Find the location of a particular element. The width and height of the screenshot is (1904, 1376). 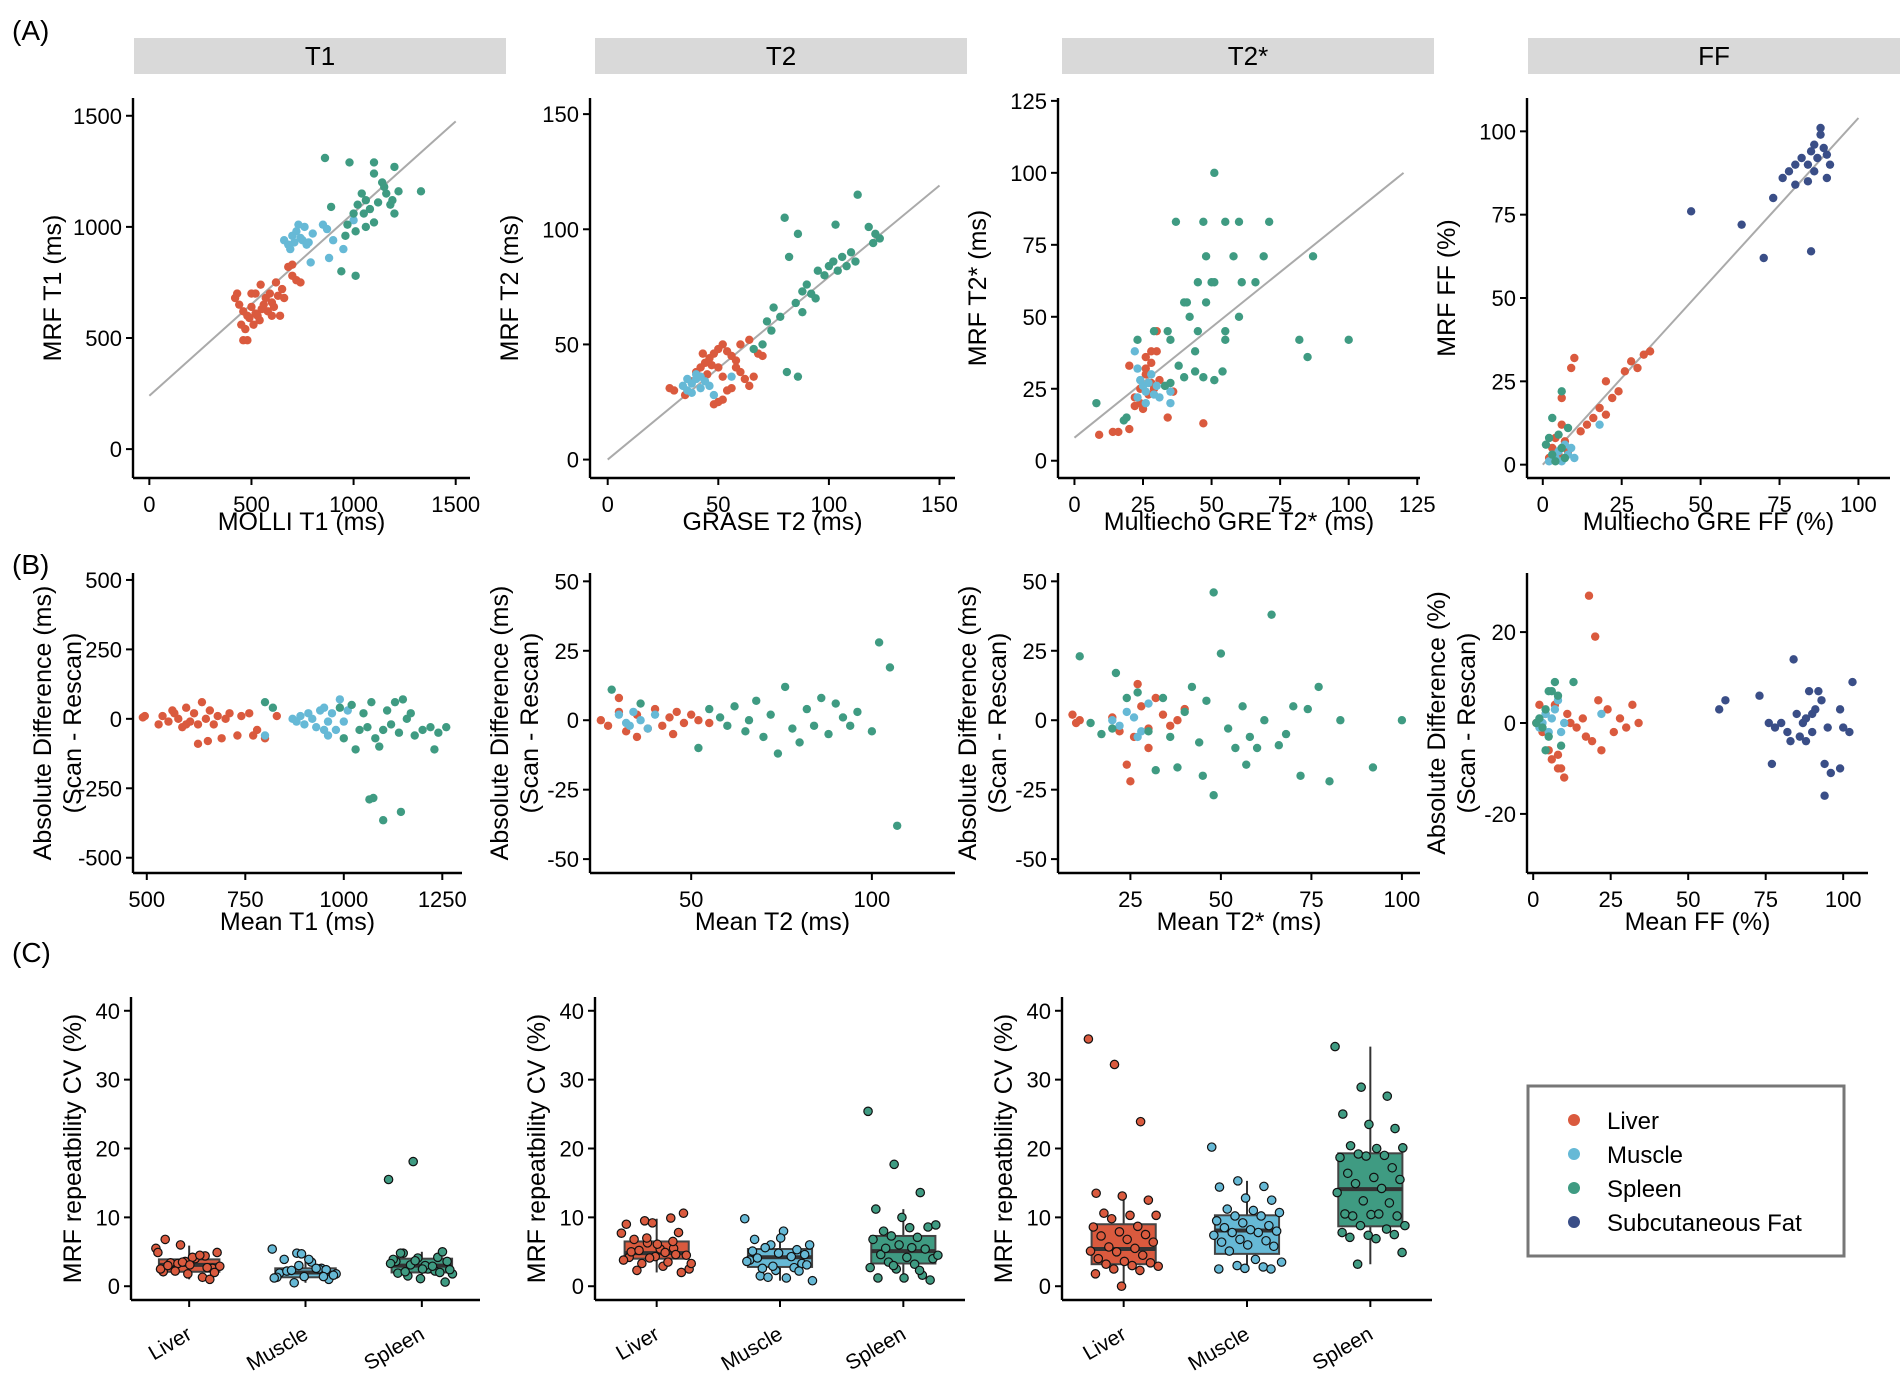

y-tick-label: 0 is located at coordinates (1041, 461).